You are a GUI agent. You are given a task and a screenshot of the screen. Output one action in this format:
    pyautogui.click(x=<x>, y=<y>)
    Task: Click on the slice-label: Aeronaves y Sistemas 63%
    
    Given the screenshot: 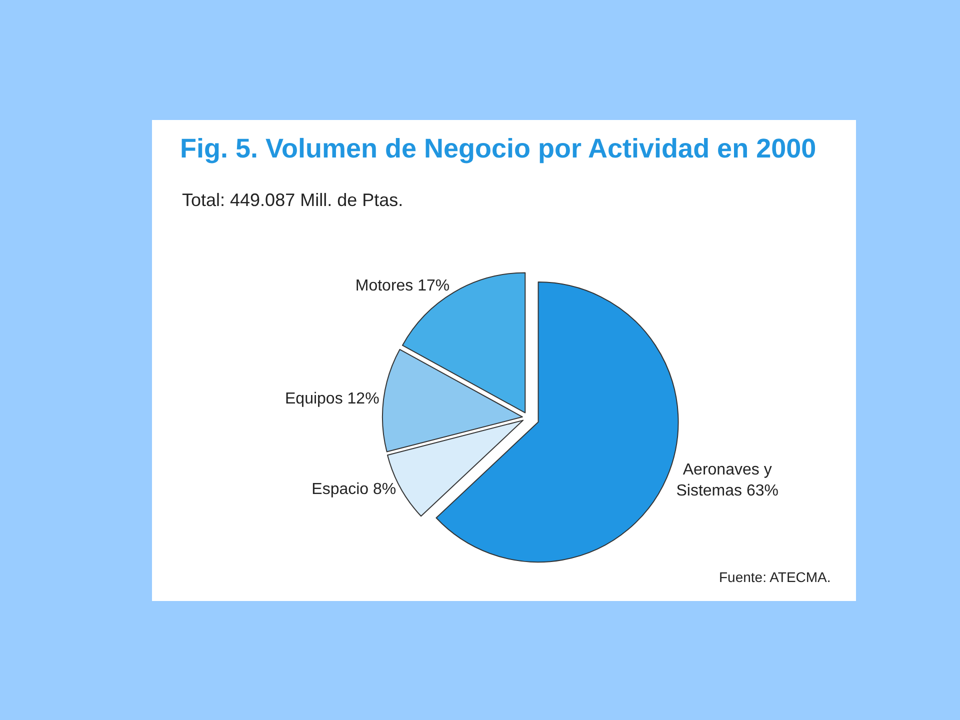 What is the action you would take?
    pyautogui.click(x=727, y=481)
    